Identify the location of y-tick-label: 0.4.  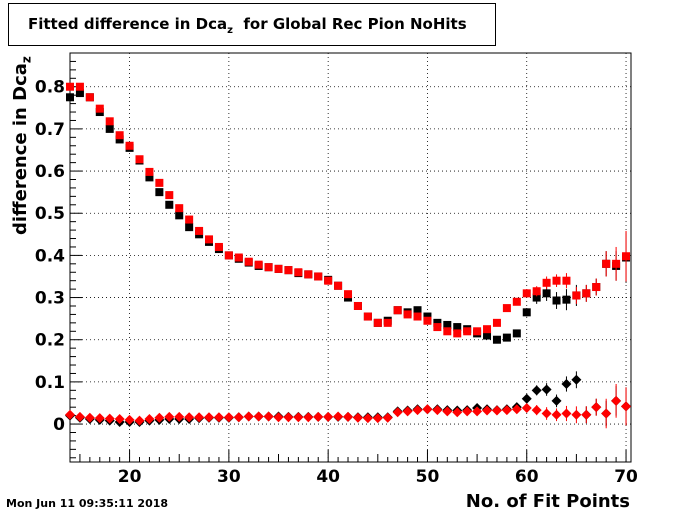
(50, 256).